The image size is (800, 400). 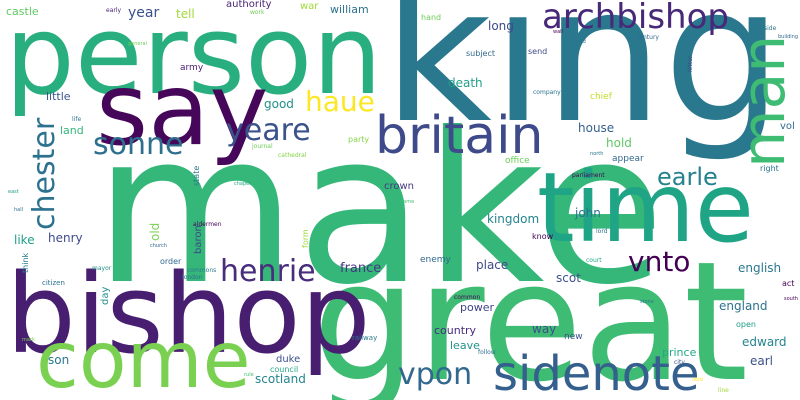 What do you see at coordinates (359, 139) in the screenshot?
I see `word-party: party` at bounding box center [359, 139].